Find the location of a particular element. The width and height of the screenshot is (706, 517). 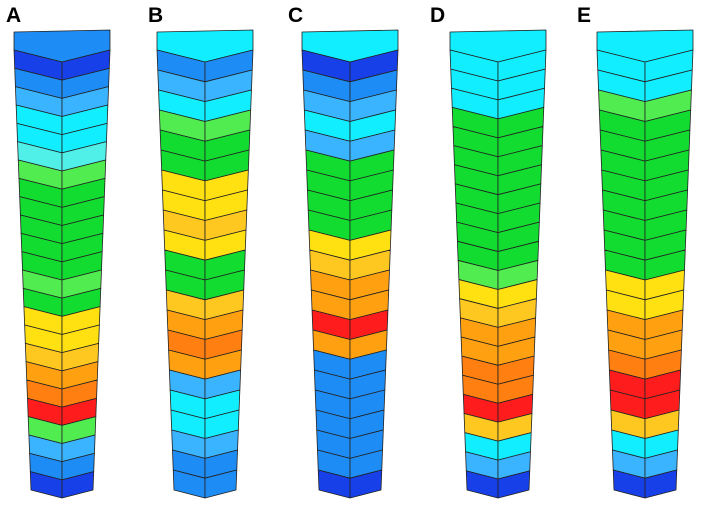

panel-label: D is located at coordinates (437, 15).